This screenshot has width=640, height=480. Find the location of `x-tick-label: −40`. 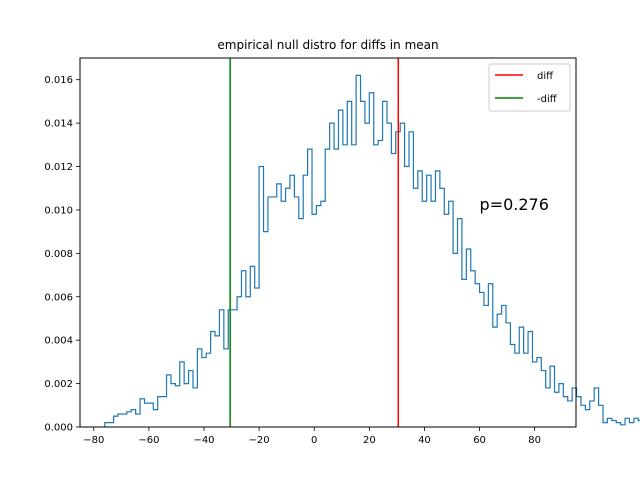

x-tick-label: −40 is located at coordinates (203, 440).